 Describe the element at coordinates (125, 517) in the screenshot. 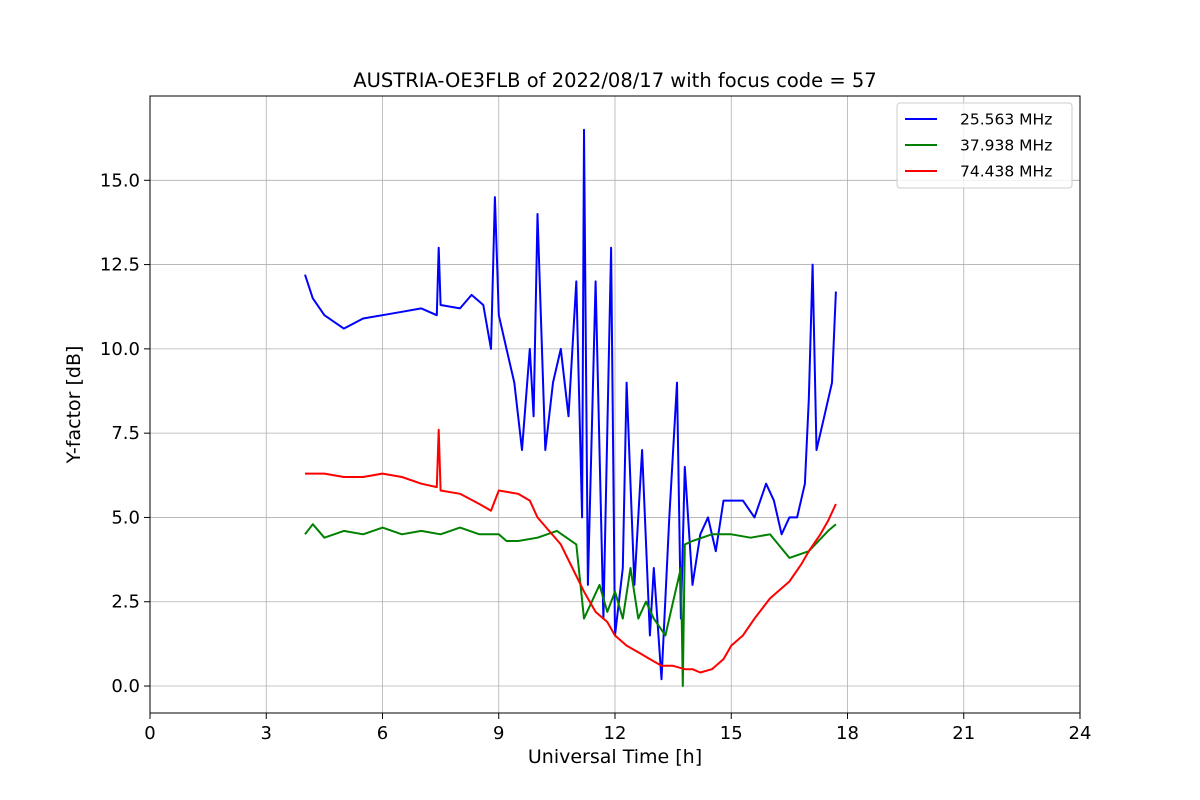

I see `y-tick-label: 5.0` at that location.